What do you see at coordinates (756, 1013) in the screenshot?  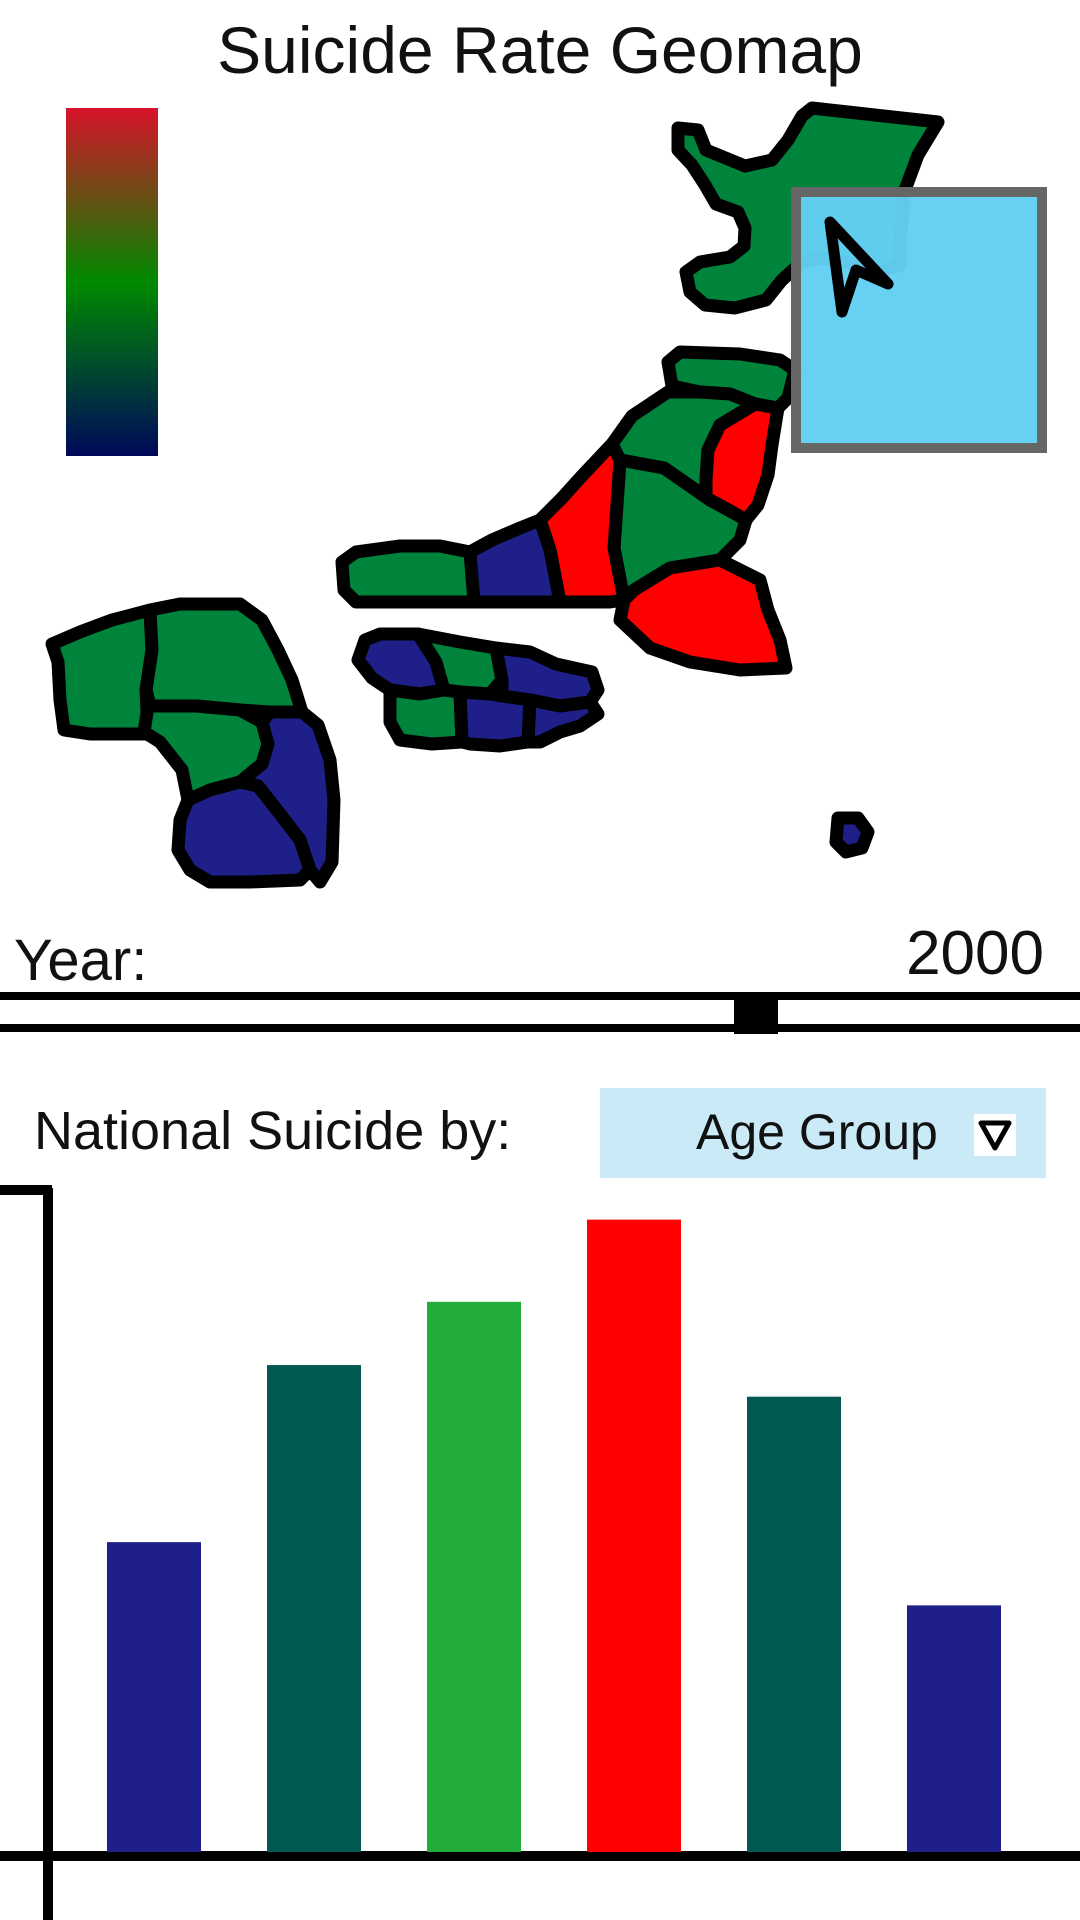 I see `year-slider-thumb` at bounding box center [756, 1013].